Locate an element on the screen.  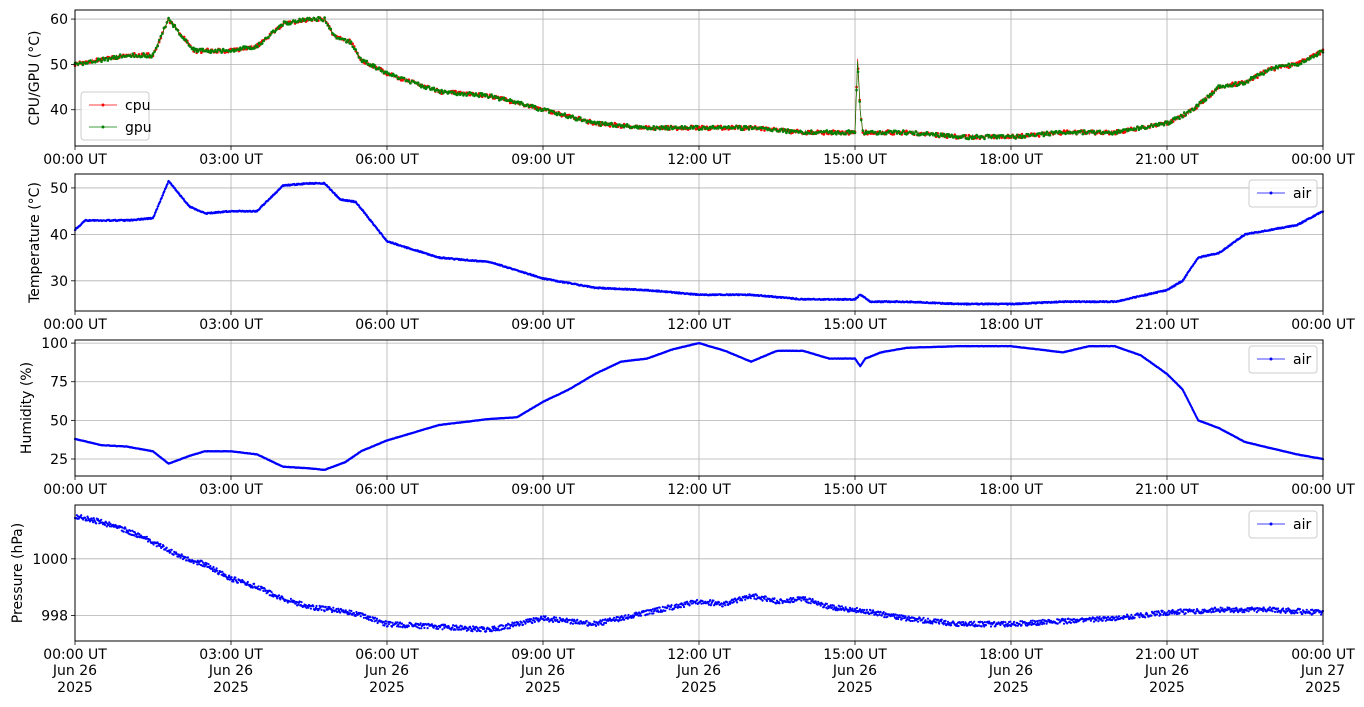
legend-box is located at coordinates (115, 116).